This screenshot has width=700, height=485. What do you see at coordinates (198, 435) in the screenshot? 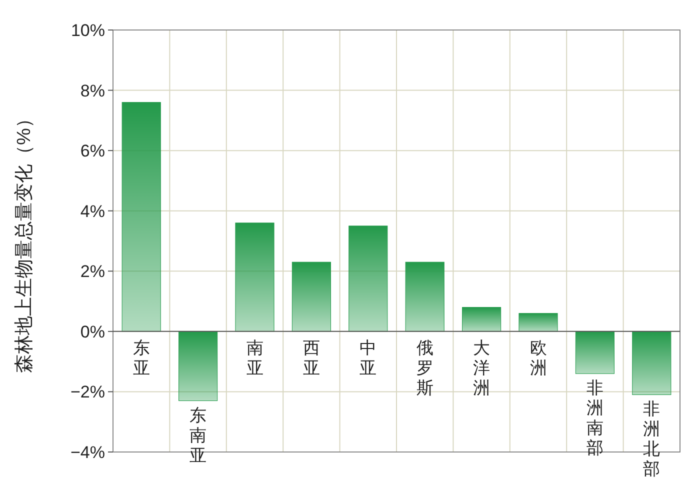
I see `x-tick-label: 东南亚` at bounding box center [198, 435].